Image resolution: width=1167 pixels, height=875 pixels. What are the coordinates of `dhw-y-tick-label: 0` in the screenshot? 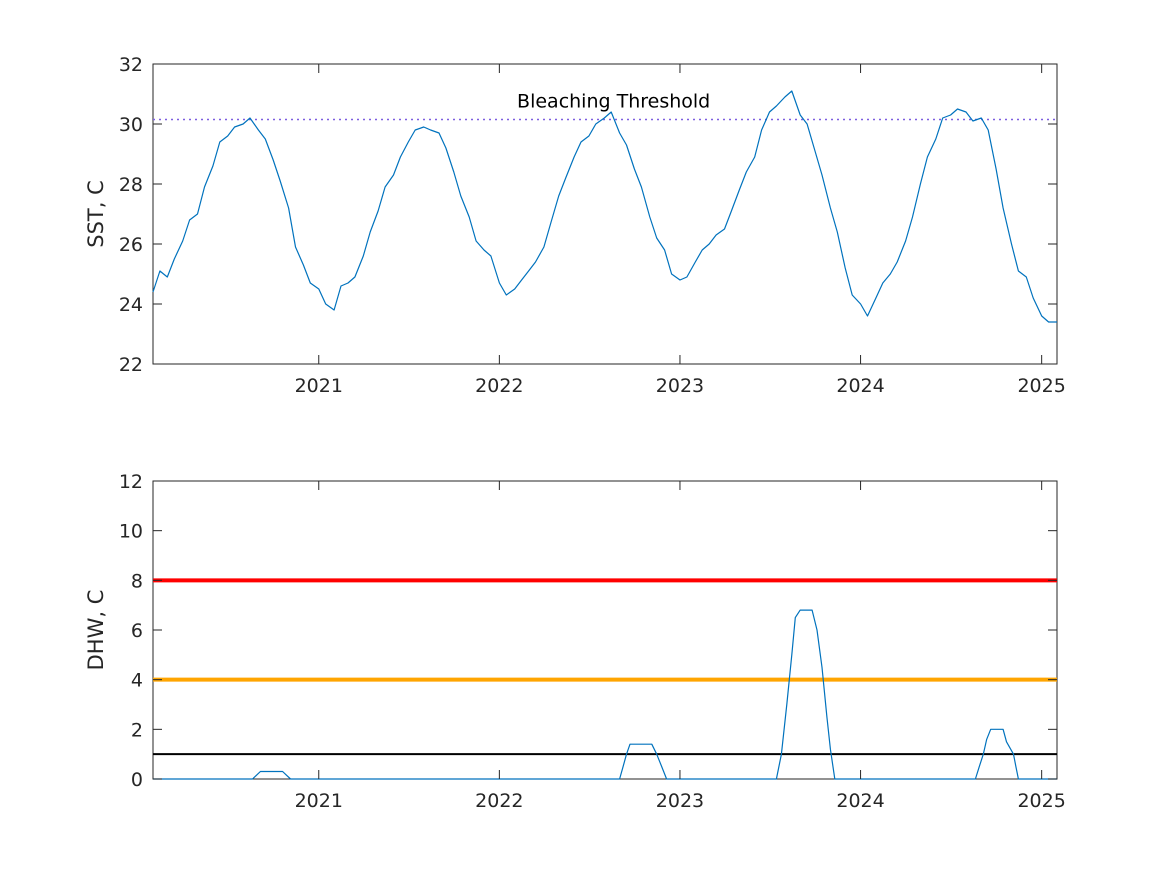 It's located at (137, 780).